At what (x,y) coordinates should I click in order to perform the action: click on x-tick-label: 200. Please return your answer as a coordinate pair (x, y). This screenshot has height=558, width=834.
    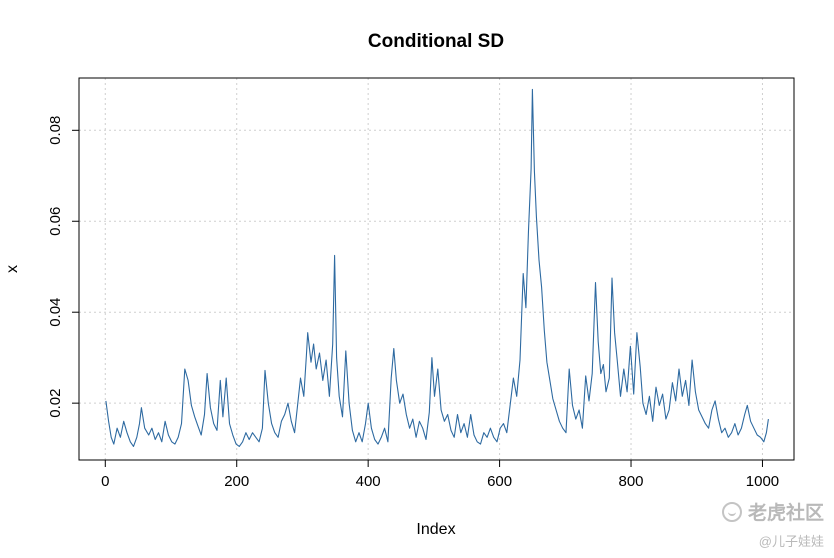
    Looking at the image, I should click on (236, 481).